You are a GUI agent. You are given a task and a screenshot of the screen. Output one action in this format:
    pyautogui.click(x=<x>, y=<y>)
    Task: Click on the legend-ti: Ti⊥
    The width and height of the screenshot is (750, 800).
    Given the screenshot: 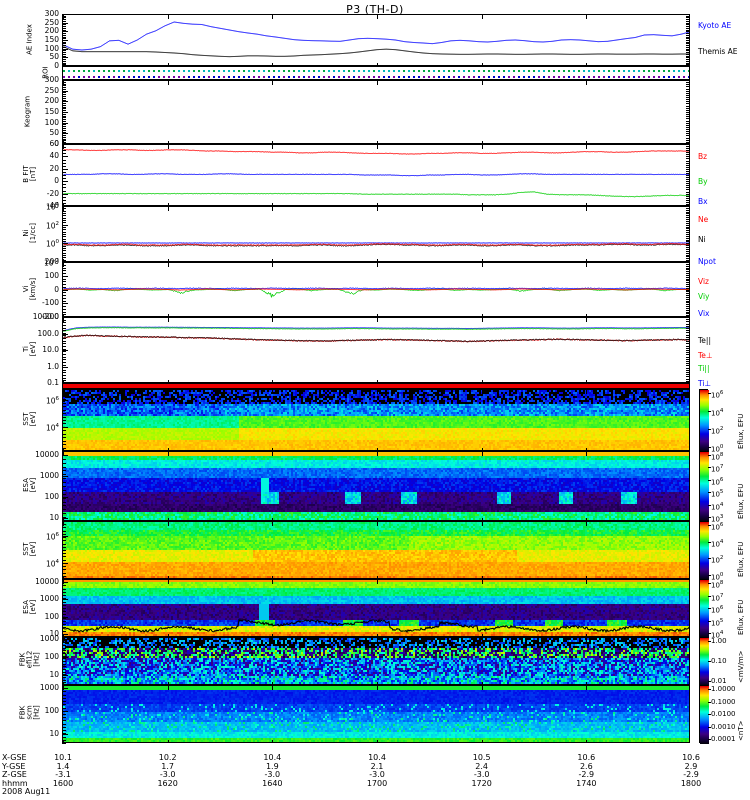 What is the action you would take?
    pyautogui.click(x=704, y=383)
    